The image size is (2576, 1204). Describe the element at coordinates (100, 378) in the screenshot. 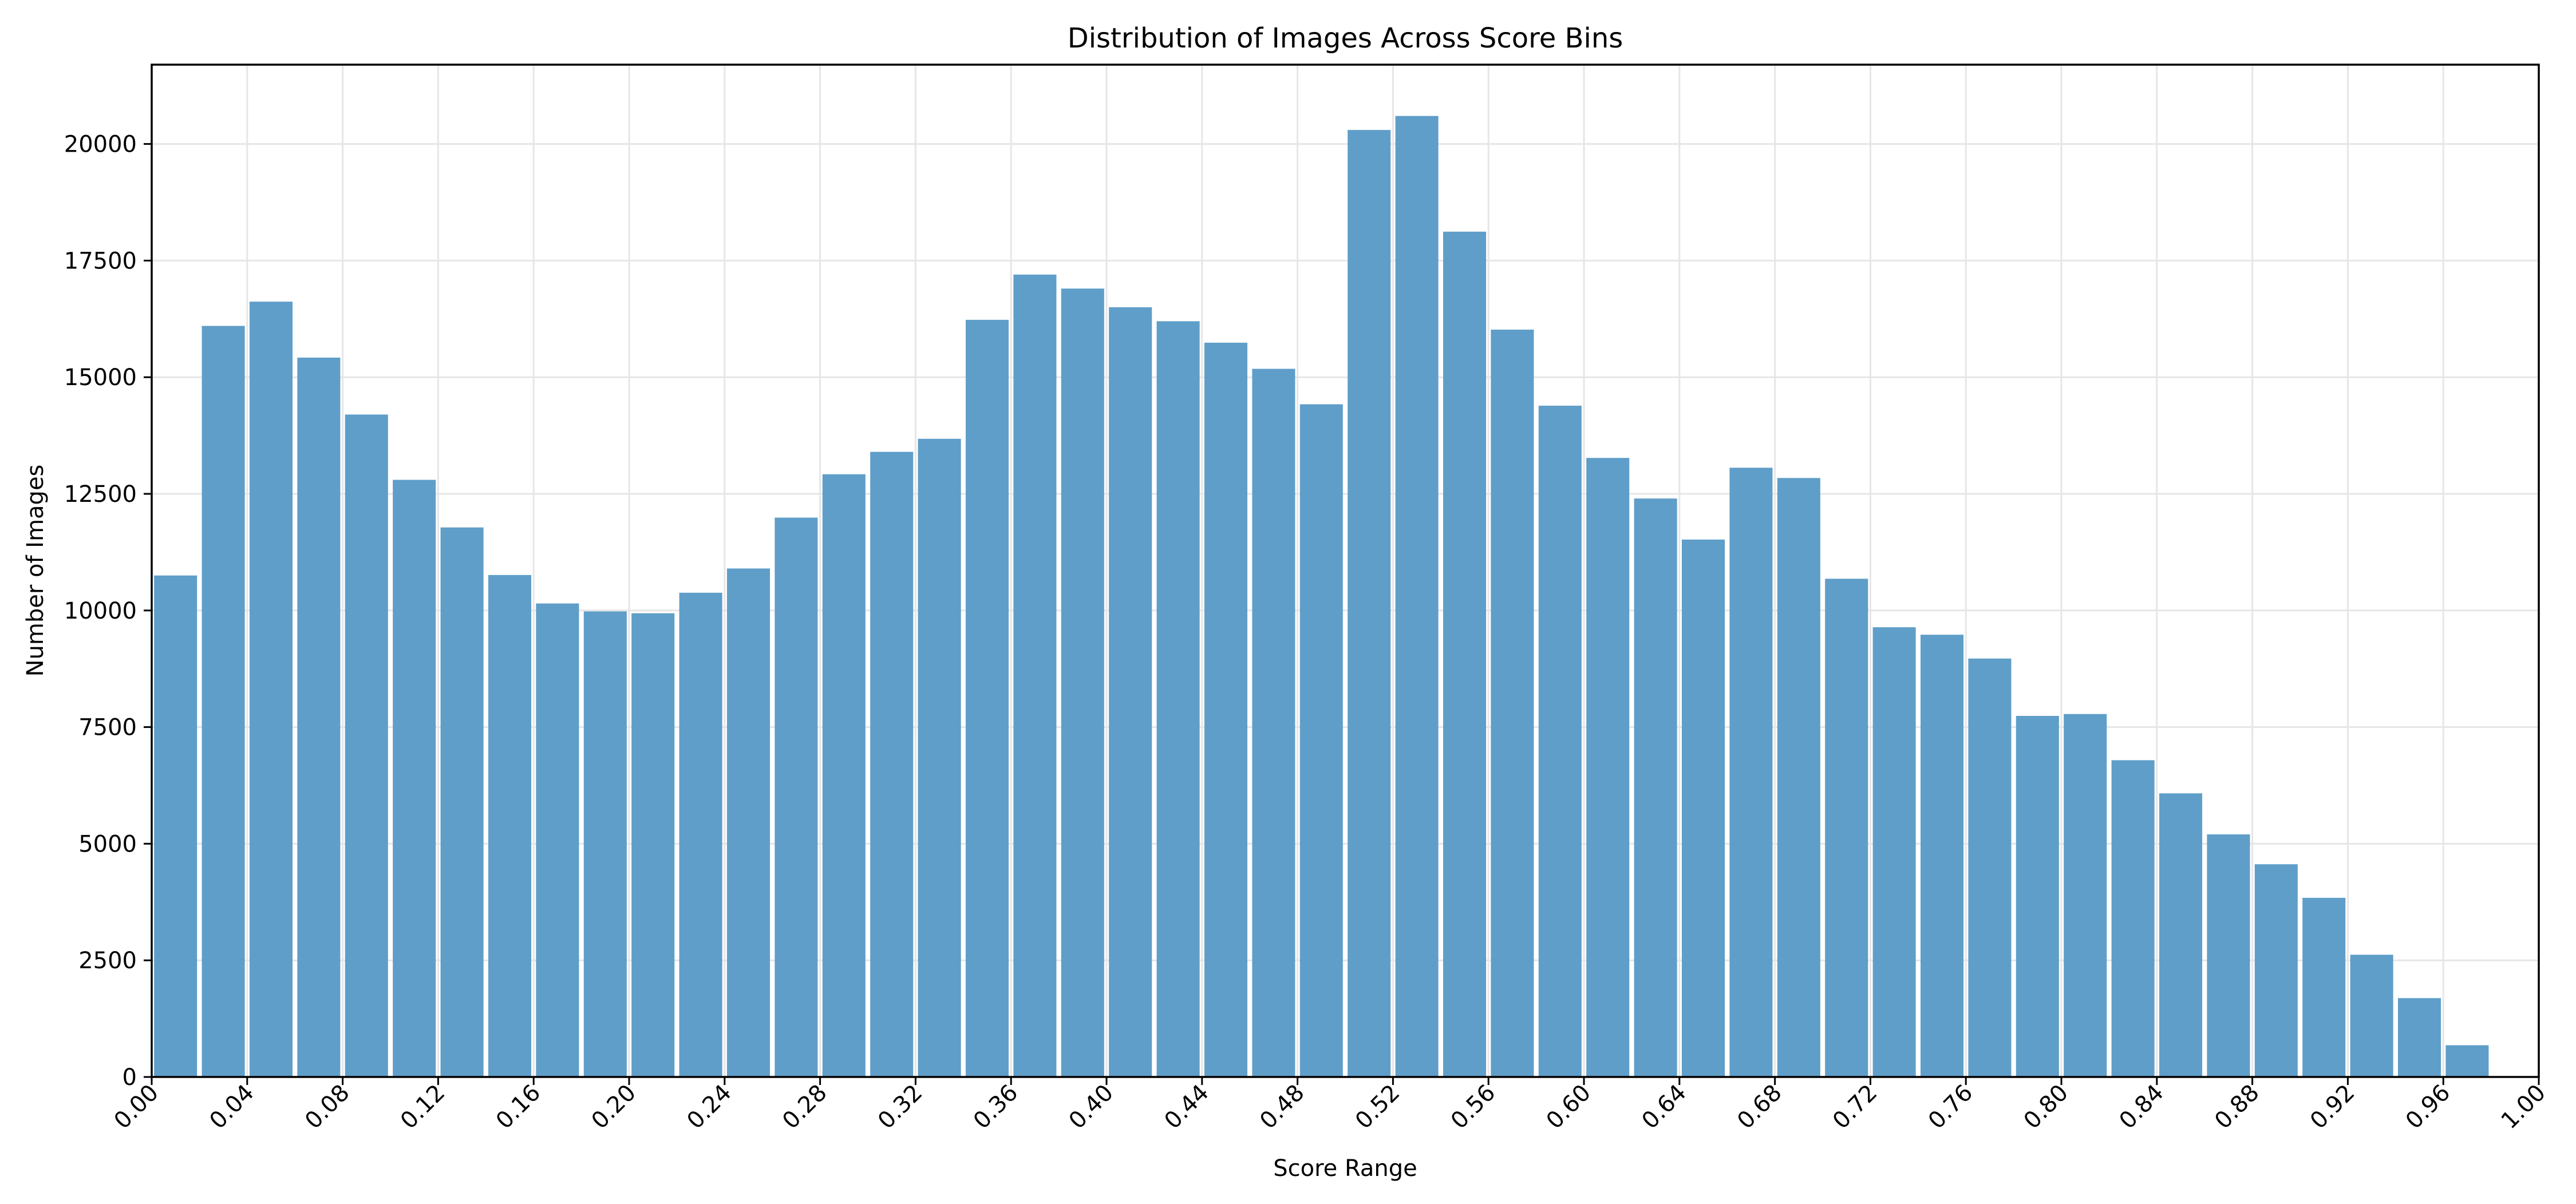

I see `y-tick-label: 15000` at that location.